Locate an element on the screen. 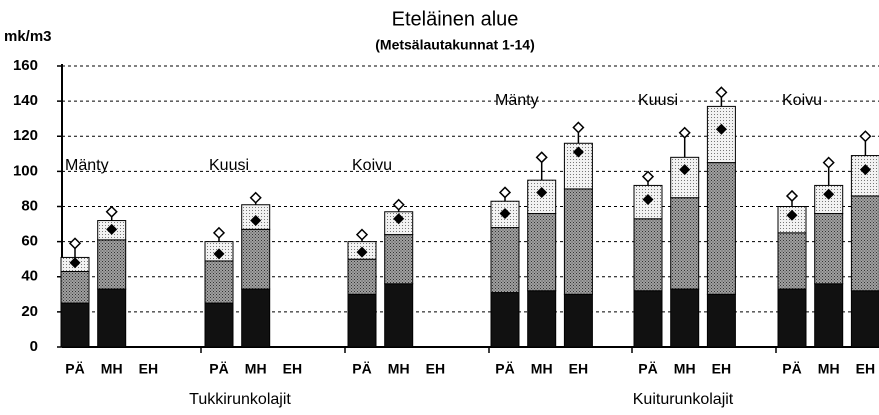 The image size is (879, 415). section-label: Kuiturunkolajit is located at coordinates (683, 399).